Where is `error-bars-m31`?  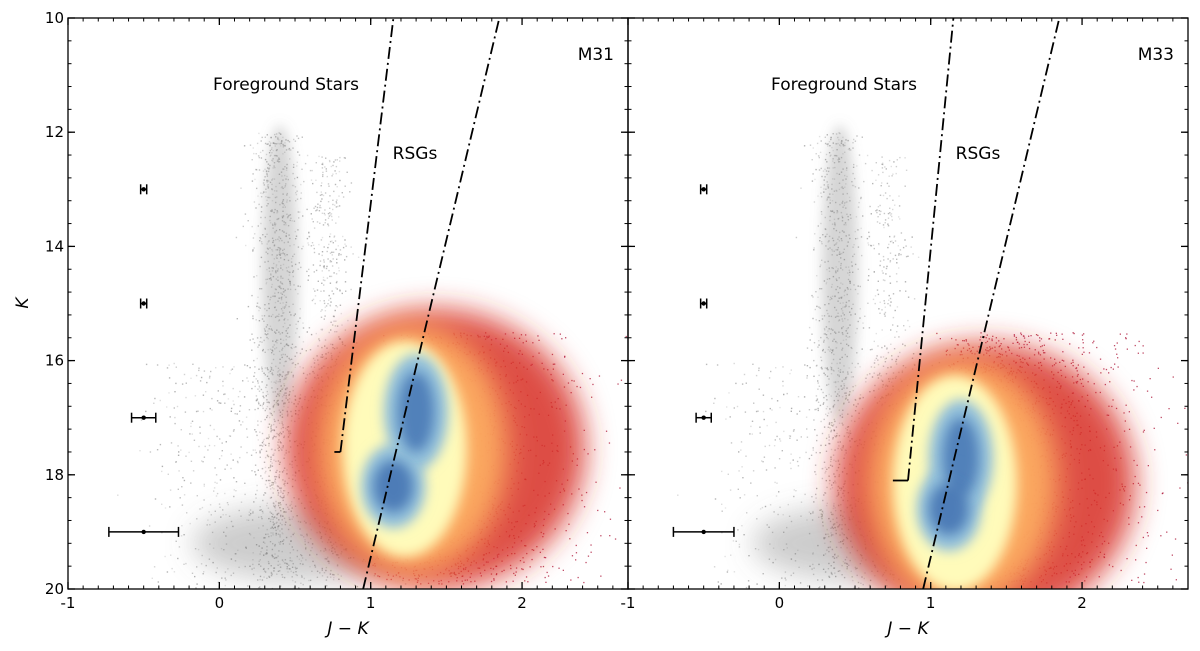 error-bars-m31 is located at coordinates (144, 360).